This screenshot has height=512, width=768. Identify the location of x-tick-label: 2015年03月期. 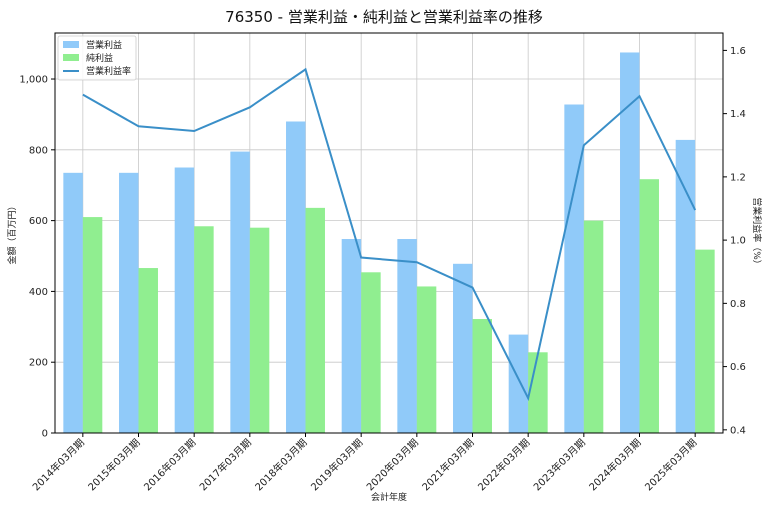
(113, 464).